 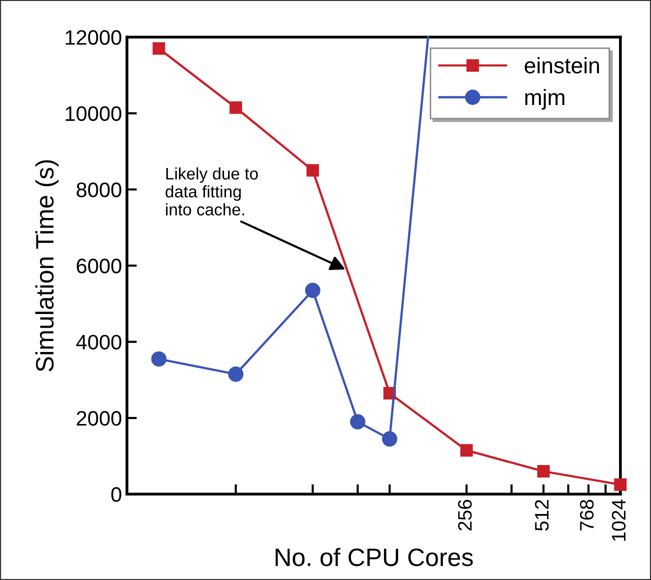 What do you see at coordinates (465, 515) in the screenshot?
I see `x-tick-label: 256` at bounding box center [465, 515].